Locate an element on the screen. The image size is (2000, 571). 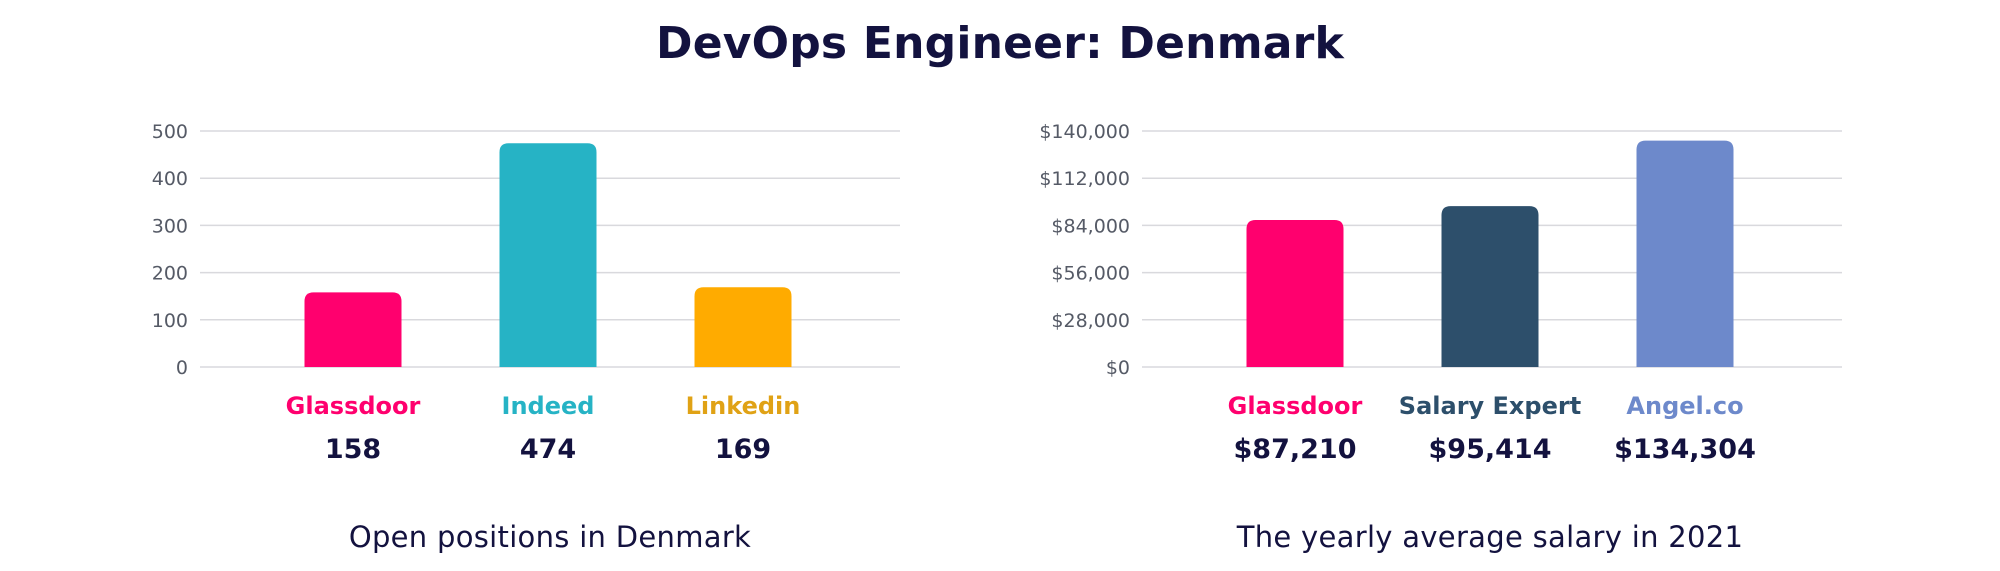
category-label-open-positions-1: Indeed is located at coordinates (548, 406).